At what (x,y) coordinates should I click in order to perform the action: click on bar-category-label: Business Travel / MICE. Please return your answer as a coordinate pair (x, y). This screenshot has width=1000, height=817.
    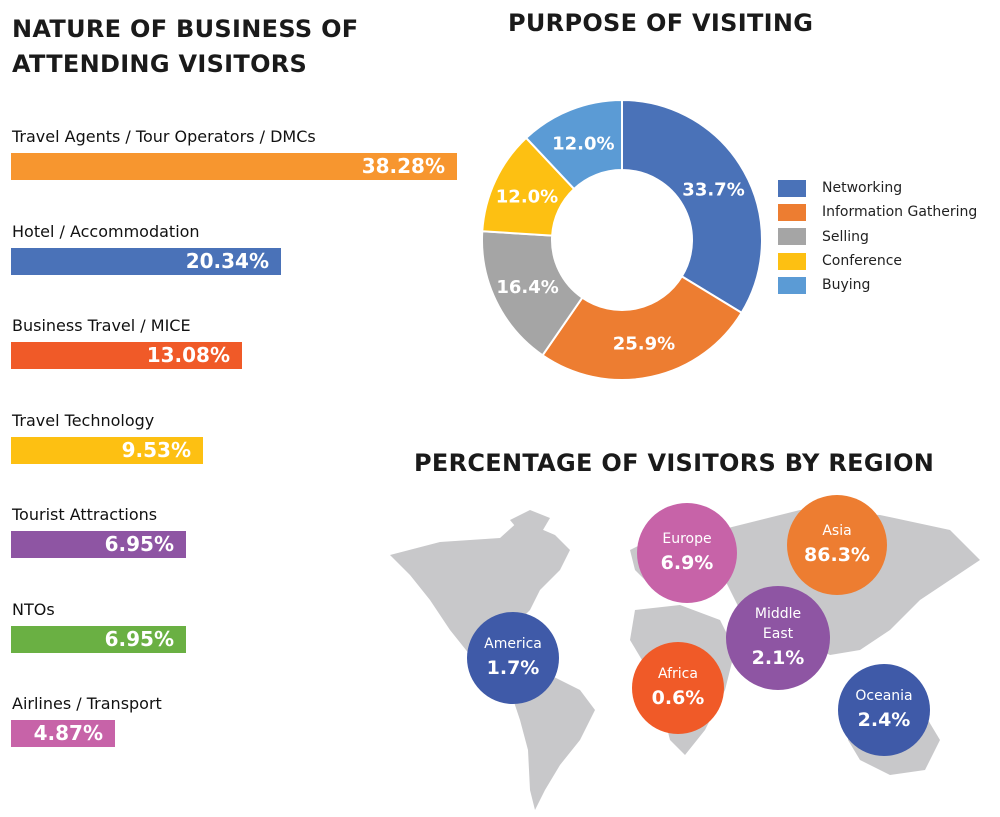
    Looking at the image, I should click on (101, 325).